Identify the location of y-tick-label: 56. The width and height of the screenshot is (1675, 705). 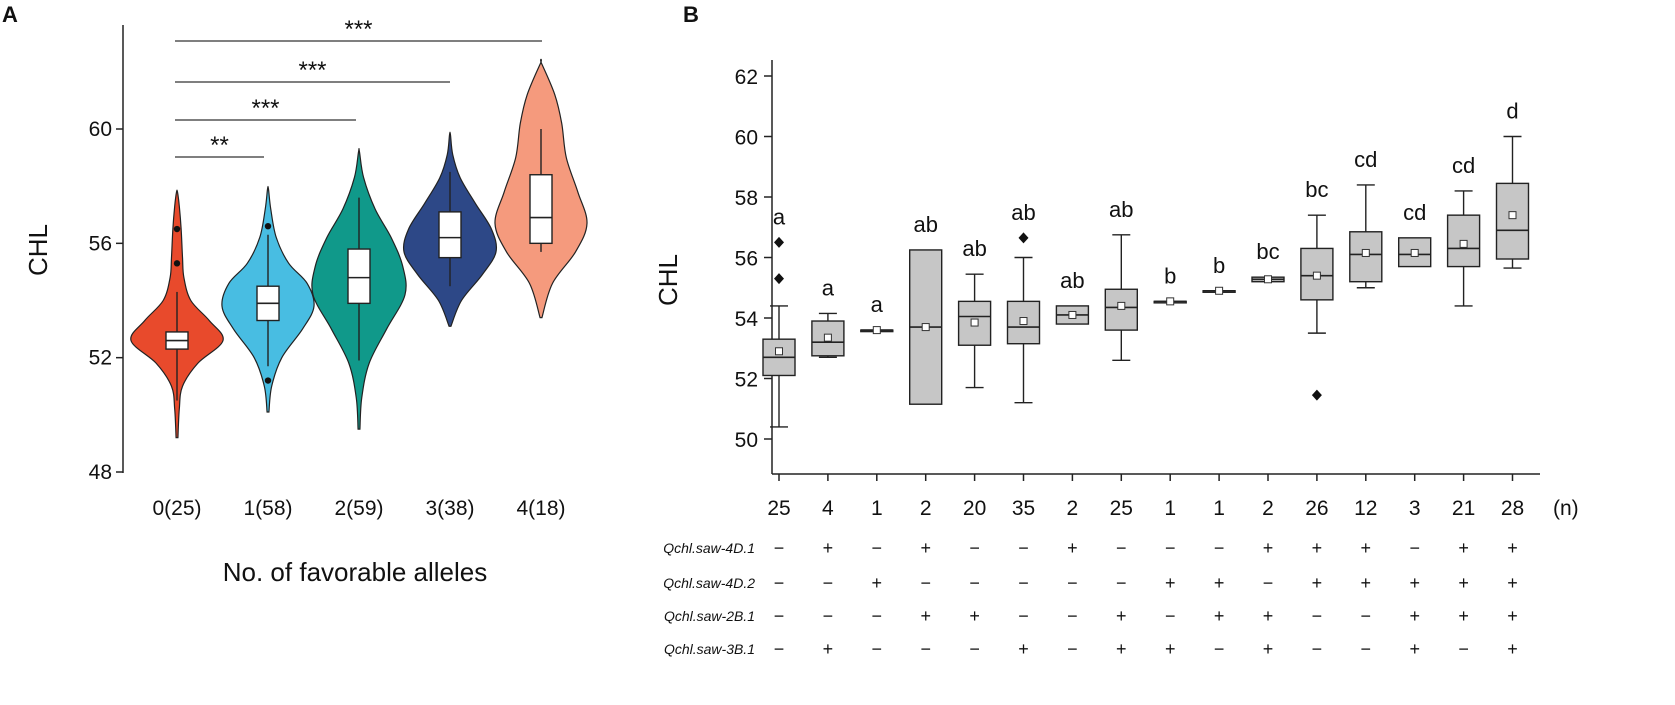
(746, 259).